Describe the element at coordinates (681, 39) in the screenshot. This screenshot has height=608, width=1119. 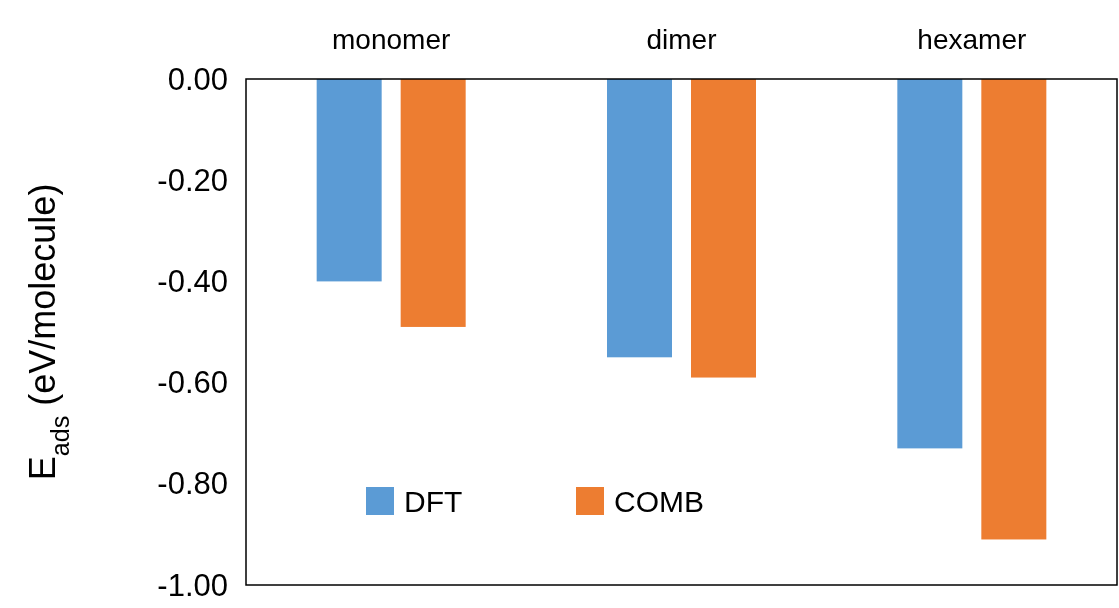
I see `x-tick-label: dimer` at that location.